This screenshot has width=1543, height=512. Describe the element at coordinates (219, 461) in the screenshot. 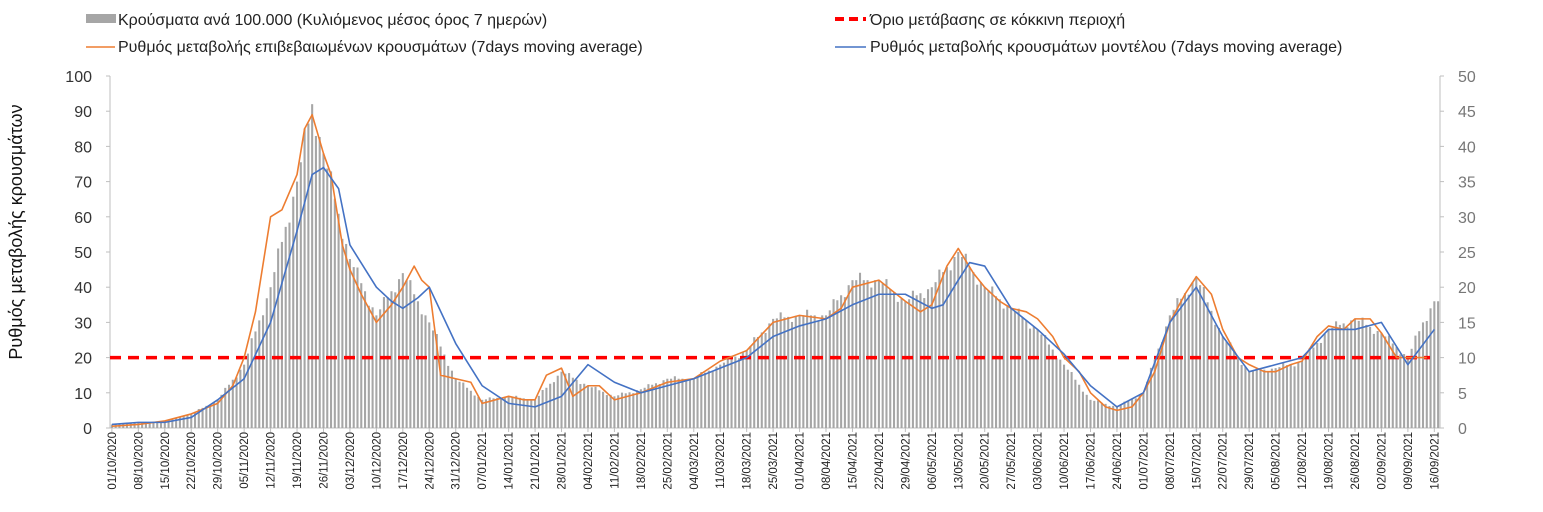

I see `x-tick-label: 29/10/2020` at that location.